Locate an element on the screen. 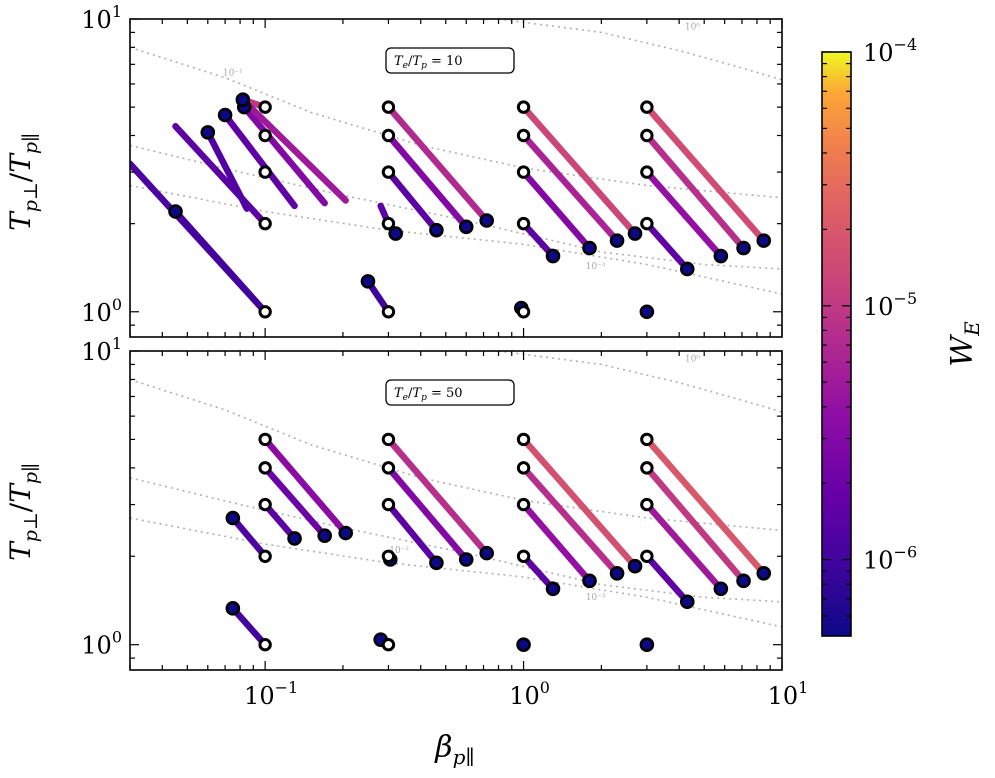 Image resolution: width=995 pixels, height=778 pixels. y-tick-label: 10¹ is located at coordinates (101, 18).